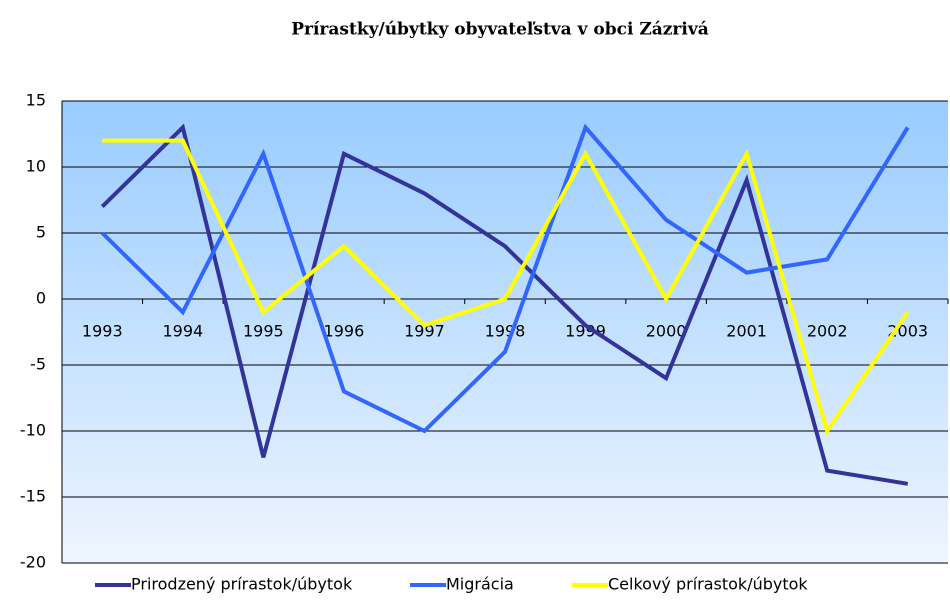 The width and height of the screenshot is (950, 600). What do you see at coordinates (33, 496) in the screenshot?
I see `y-tick-label: -15` at bounding box center [33, 496].